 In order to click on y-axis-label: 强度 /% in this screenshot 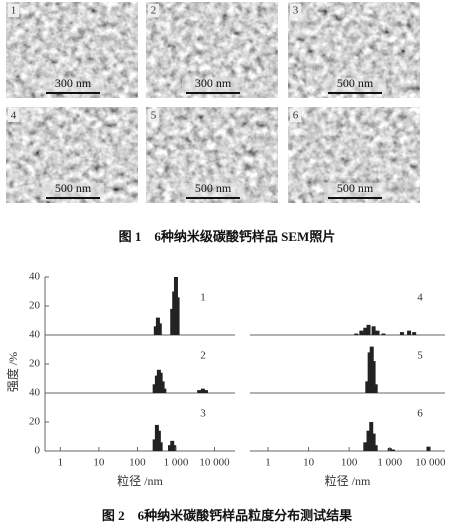, I will do `click(12, 372)`.